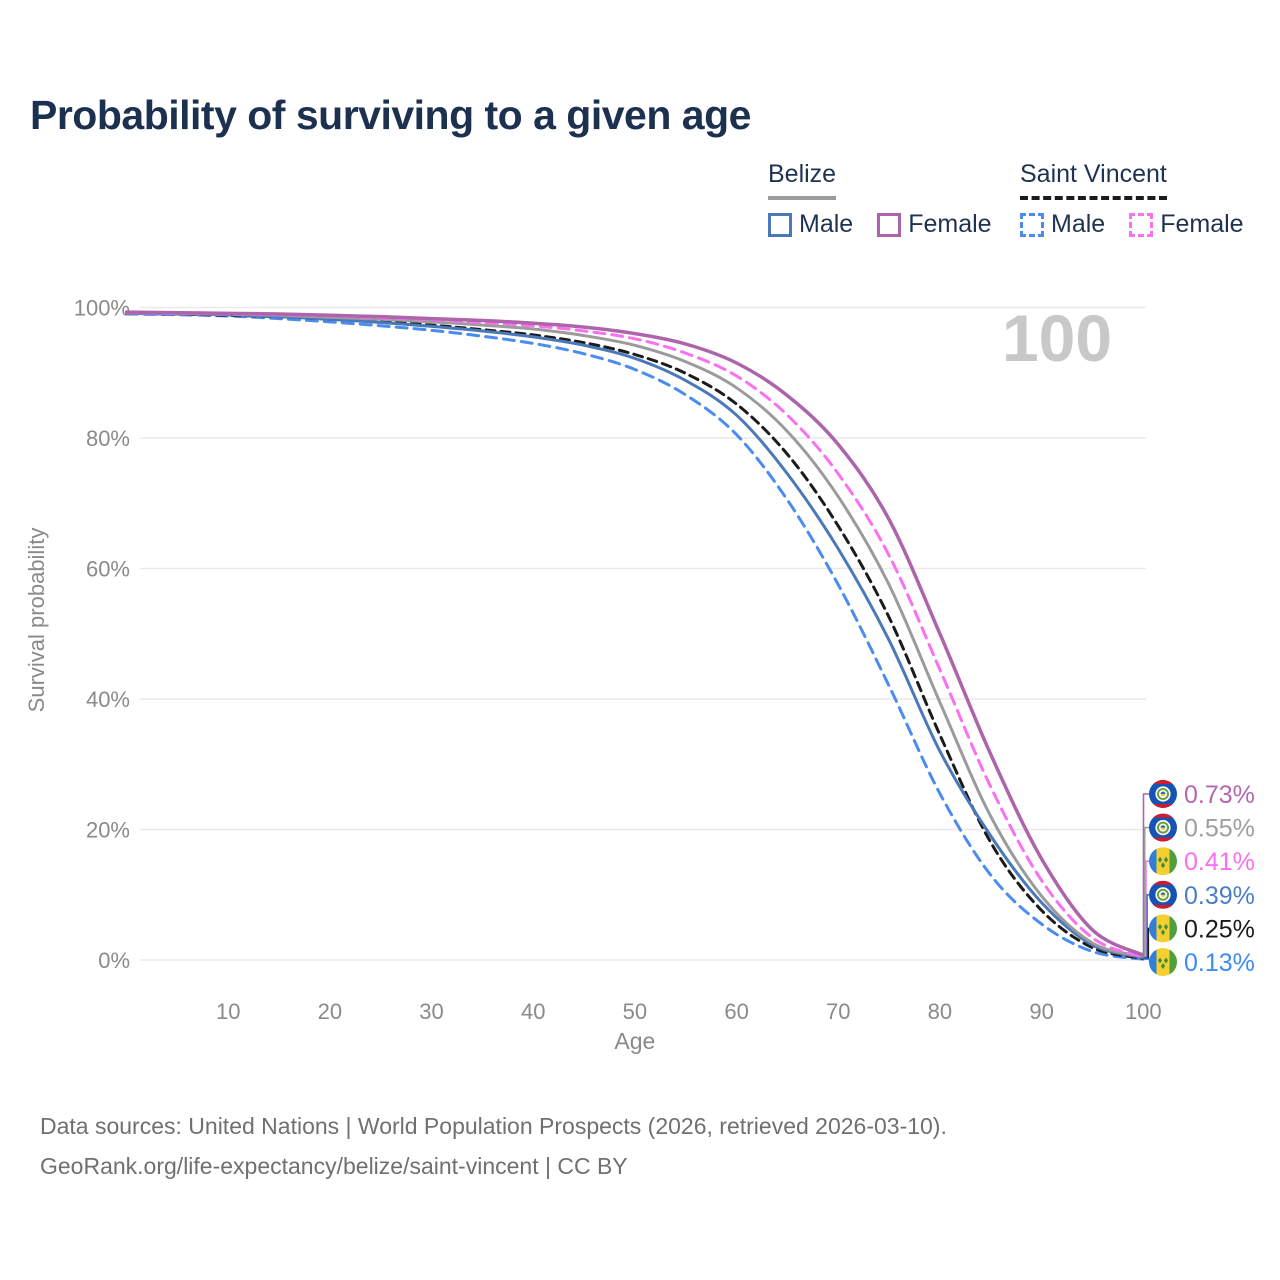 This screenshot has width=1280, height=1280. What do you see at coordinates (1219, 896) in the screenshot?
I see `end-value-label-belize-male: 0.39%` at bounding box center [1219, 896].